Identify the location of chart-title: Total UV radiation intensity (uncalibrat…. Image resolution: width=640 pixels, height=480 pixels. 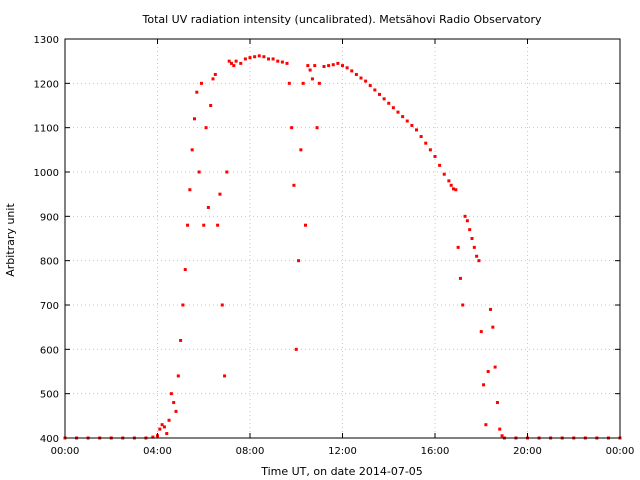
(342, 19).